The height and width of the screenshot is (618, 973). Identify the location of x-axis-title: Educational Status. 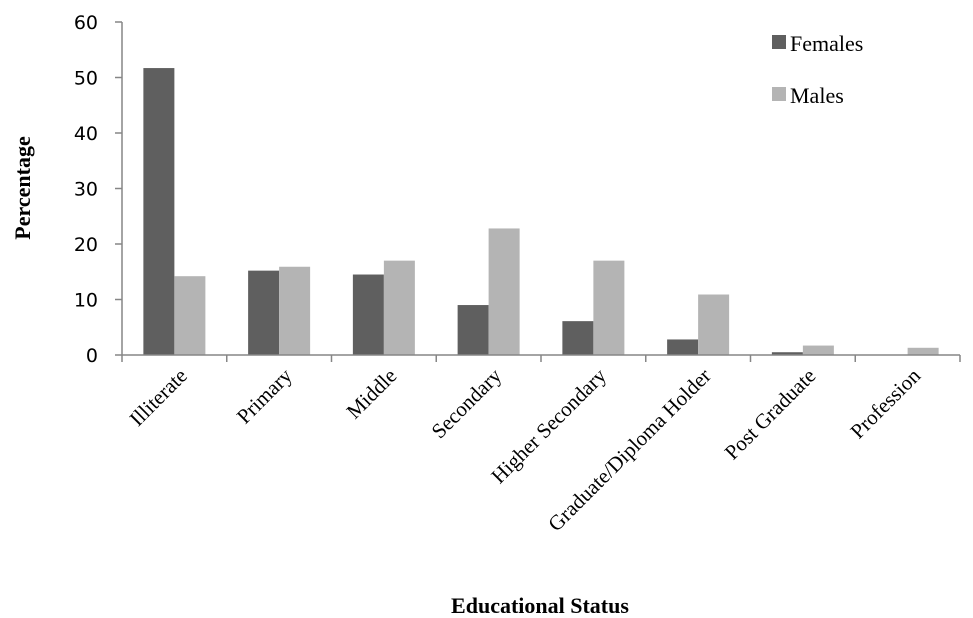
(540, 605).